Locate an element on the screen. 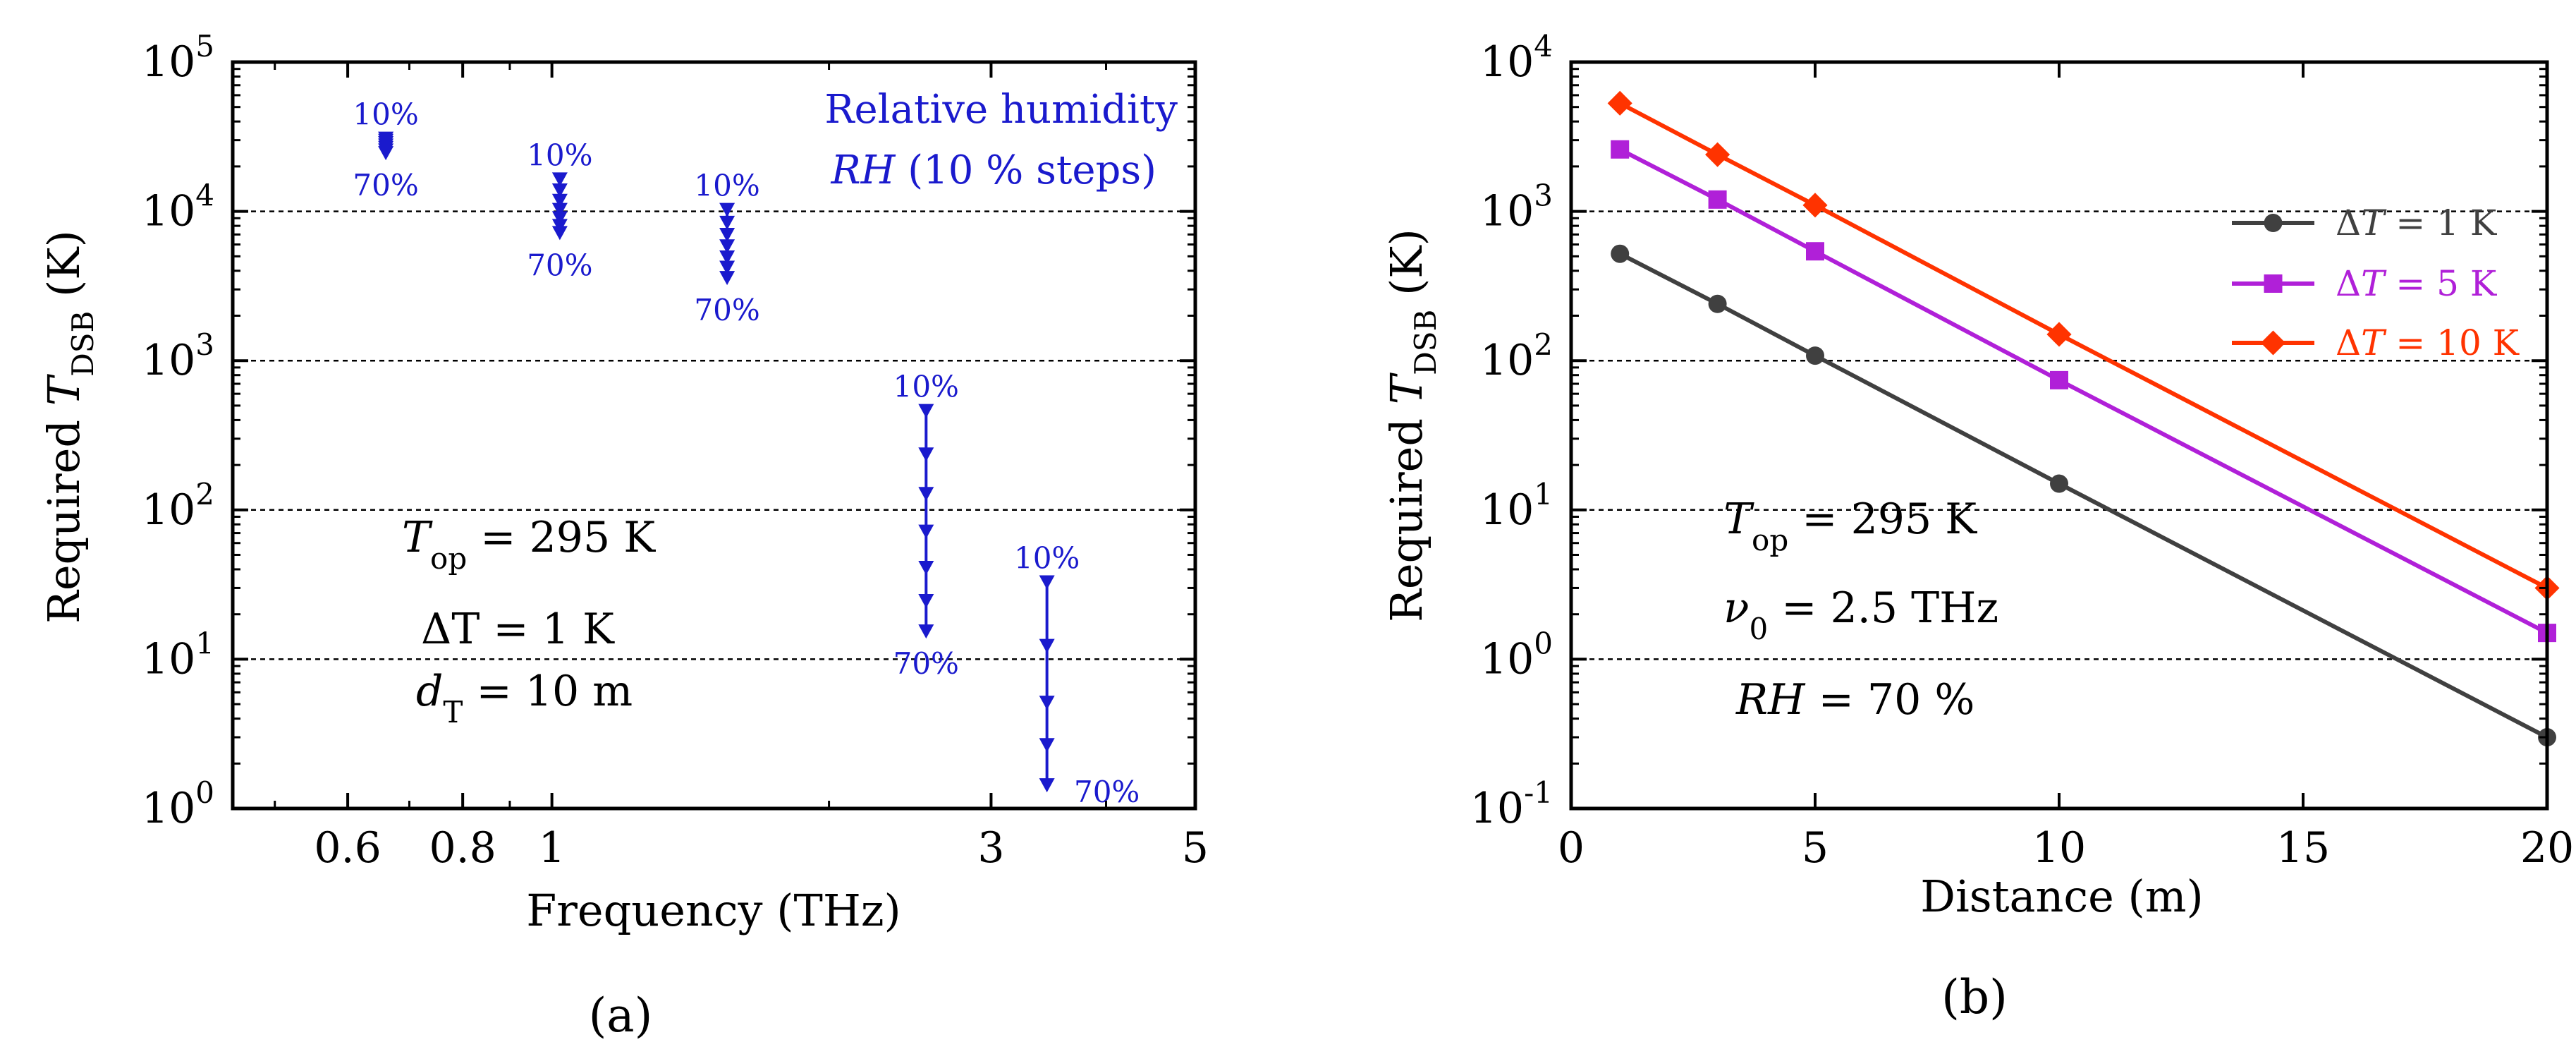 The width and height of the screenshot is (2576, 1054). x-tick-label: 1 is located at coordinates (552, 848).